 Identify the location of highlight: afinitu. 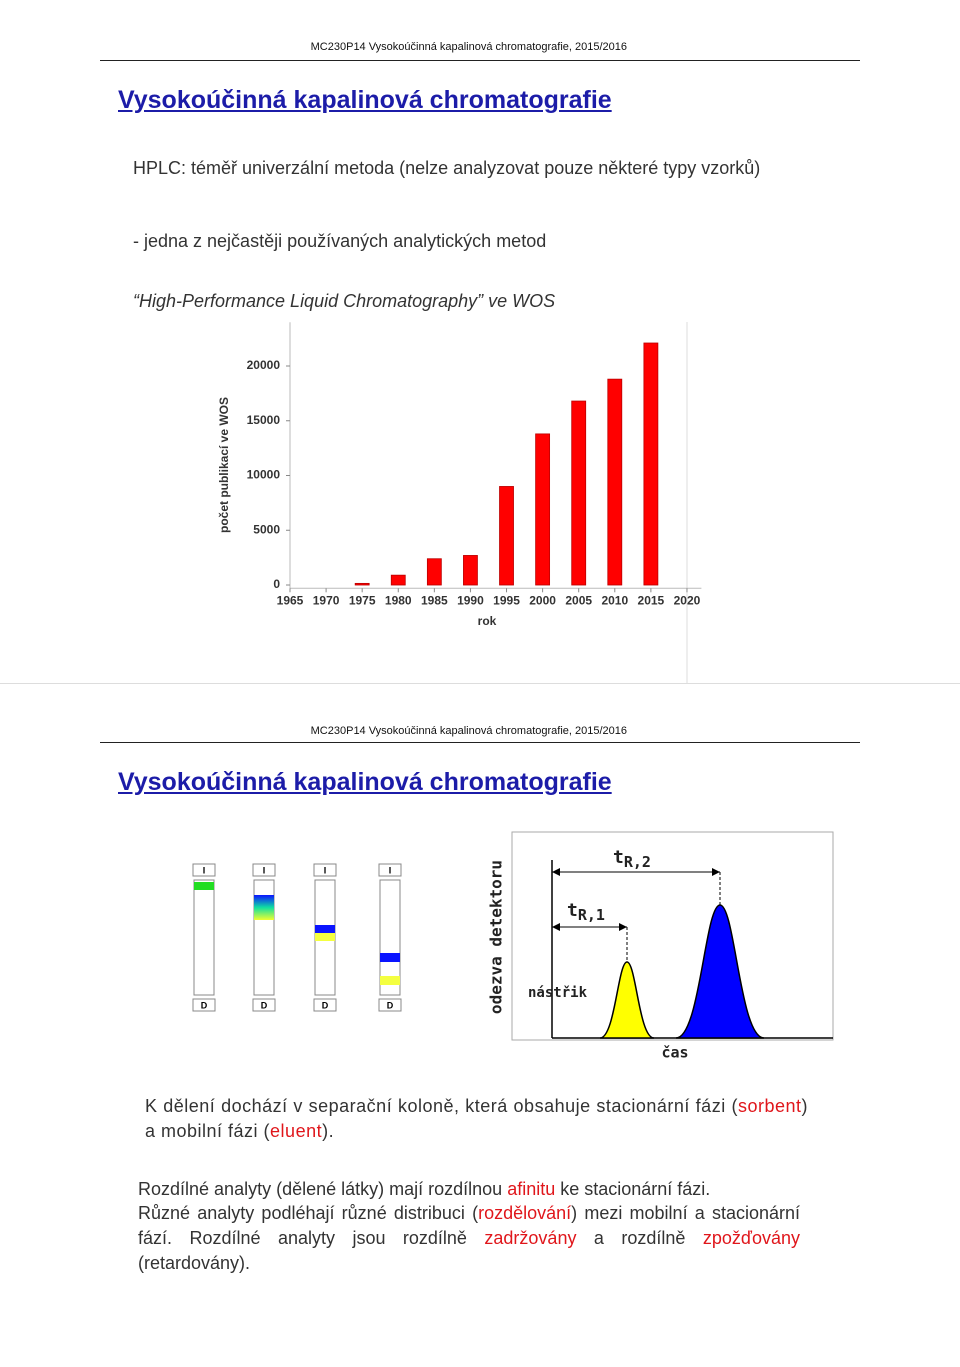
(531, 1189).